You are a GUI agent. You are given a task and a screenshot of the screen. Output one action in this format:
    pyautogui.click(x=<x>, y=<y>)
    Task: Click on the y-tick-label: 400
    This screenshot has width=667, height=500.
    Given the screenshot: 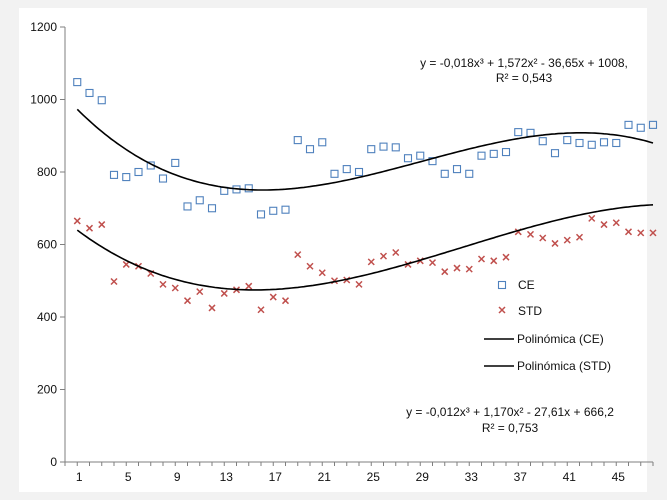 What is the action you would take?
    pyautogui.click(x=47, y=317)
    